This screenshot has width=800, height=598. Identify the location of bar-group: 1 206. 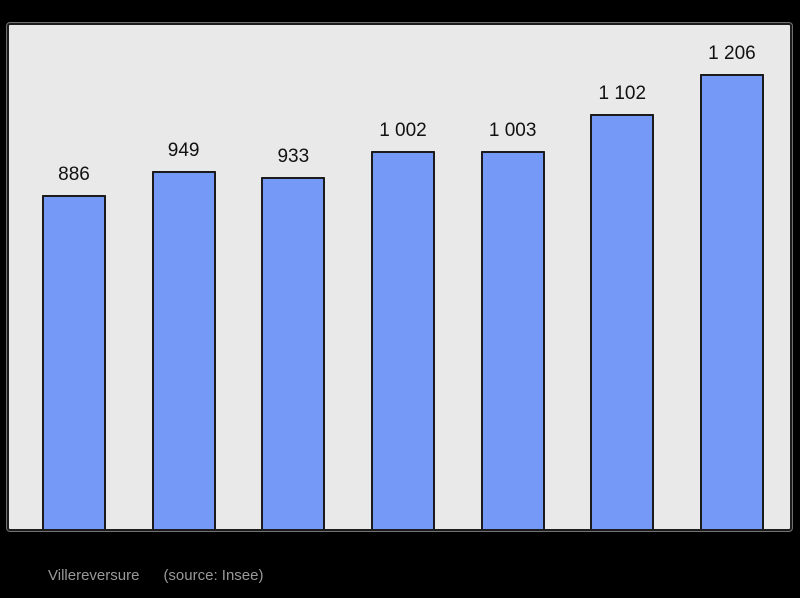
(731, 286).